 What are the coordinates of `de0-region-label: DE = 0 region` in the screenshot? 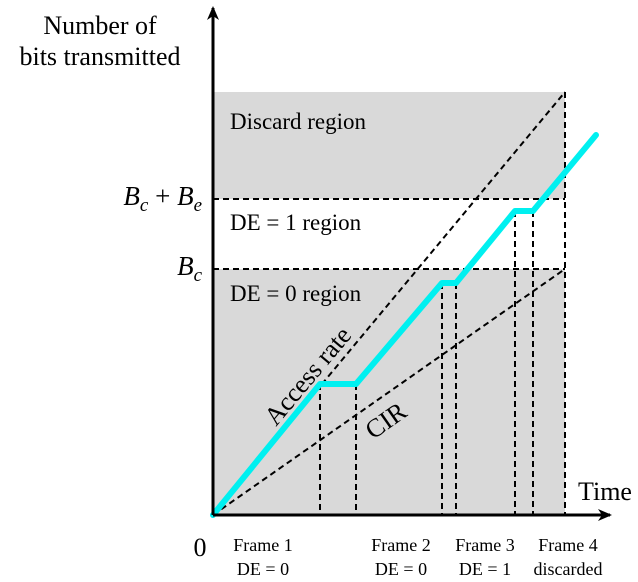 It's located at (296, 293).